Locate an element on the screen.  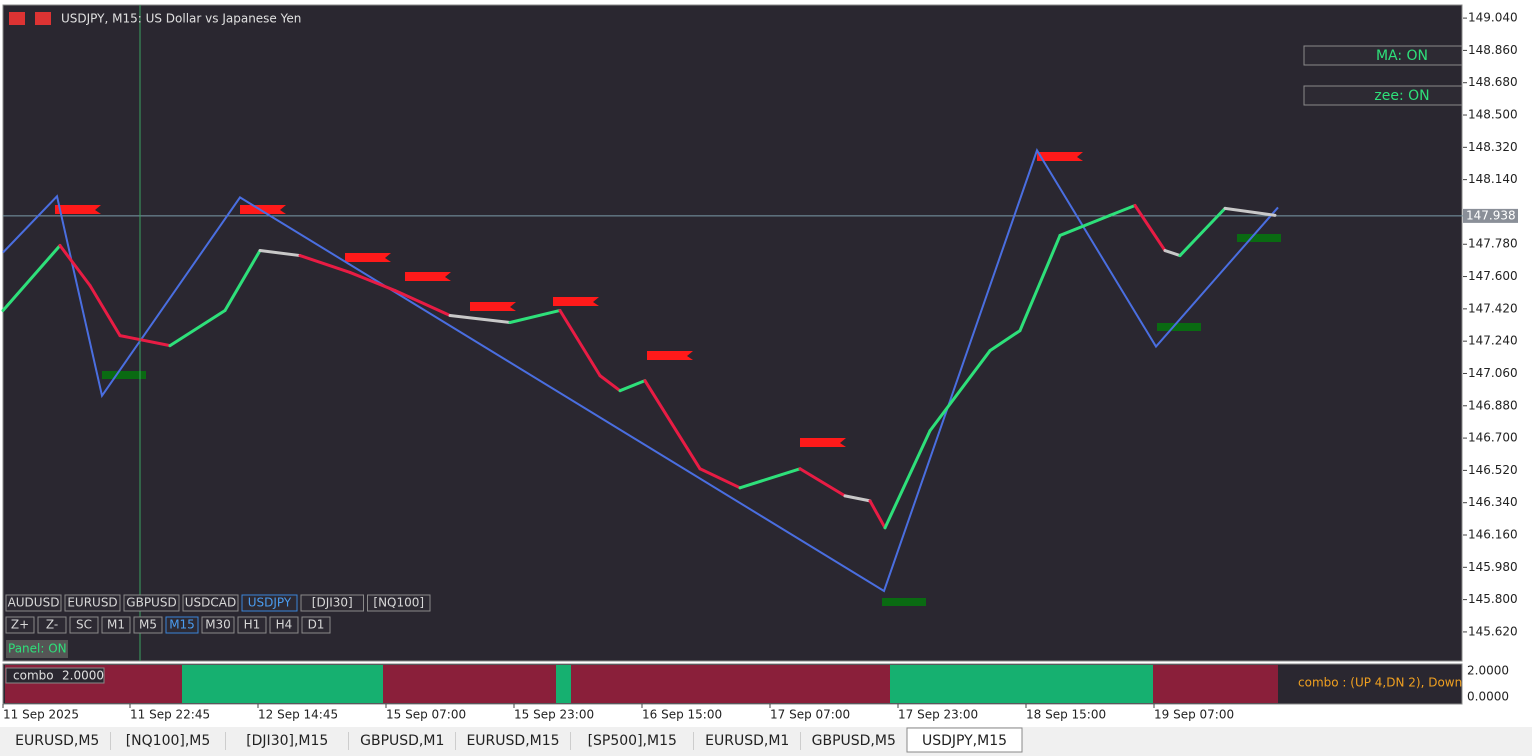
button: H4 is located at coordinates (284, 625).